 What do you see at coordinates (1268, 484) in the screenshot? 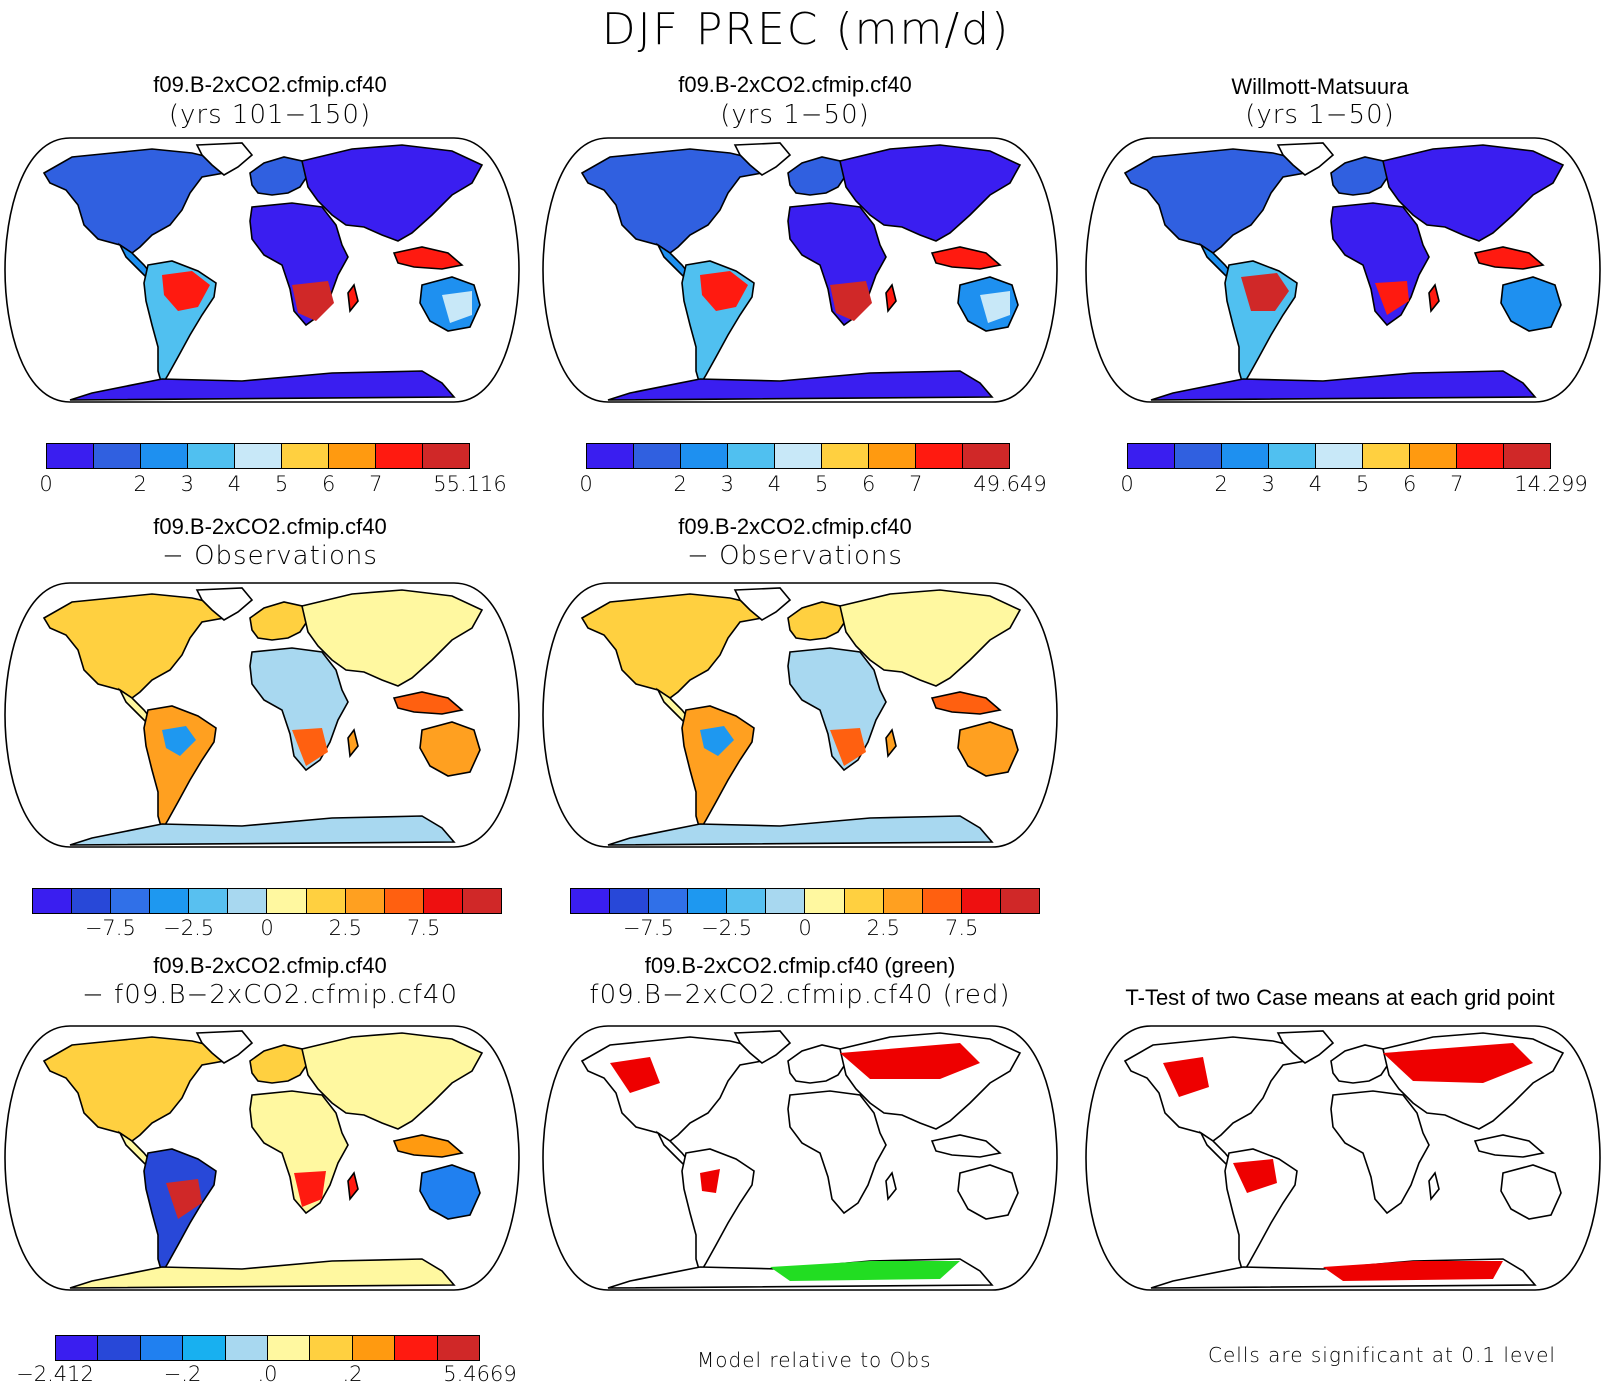
I see `colorbar-3-tick-label: 3` at bounding box center [1268, 484].